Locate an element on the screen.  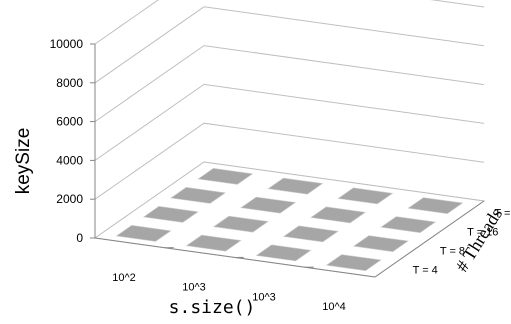
x-tick-label: 10^4 is located at coordinates (334, 307).